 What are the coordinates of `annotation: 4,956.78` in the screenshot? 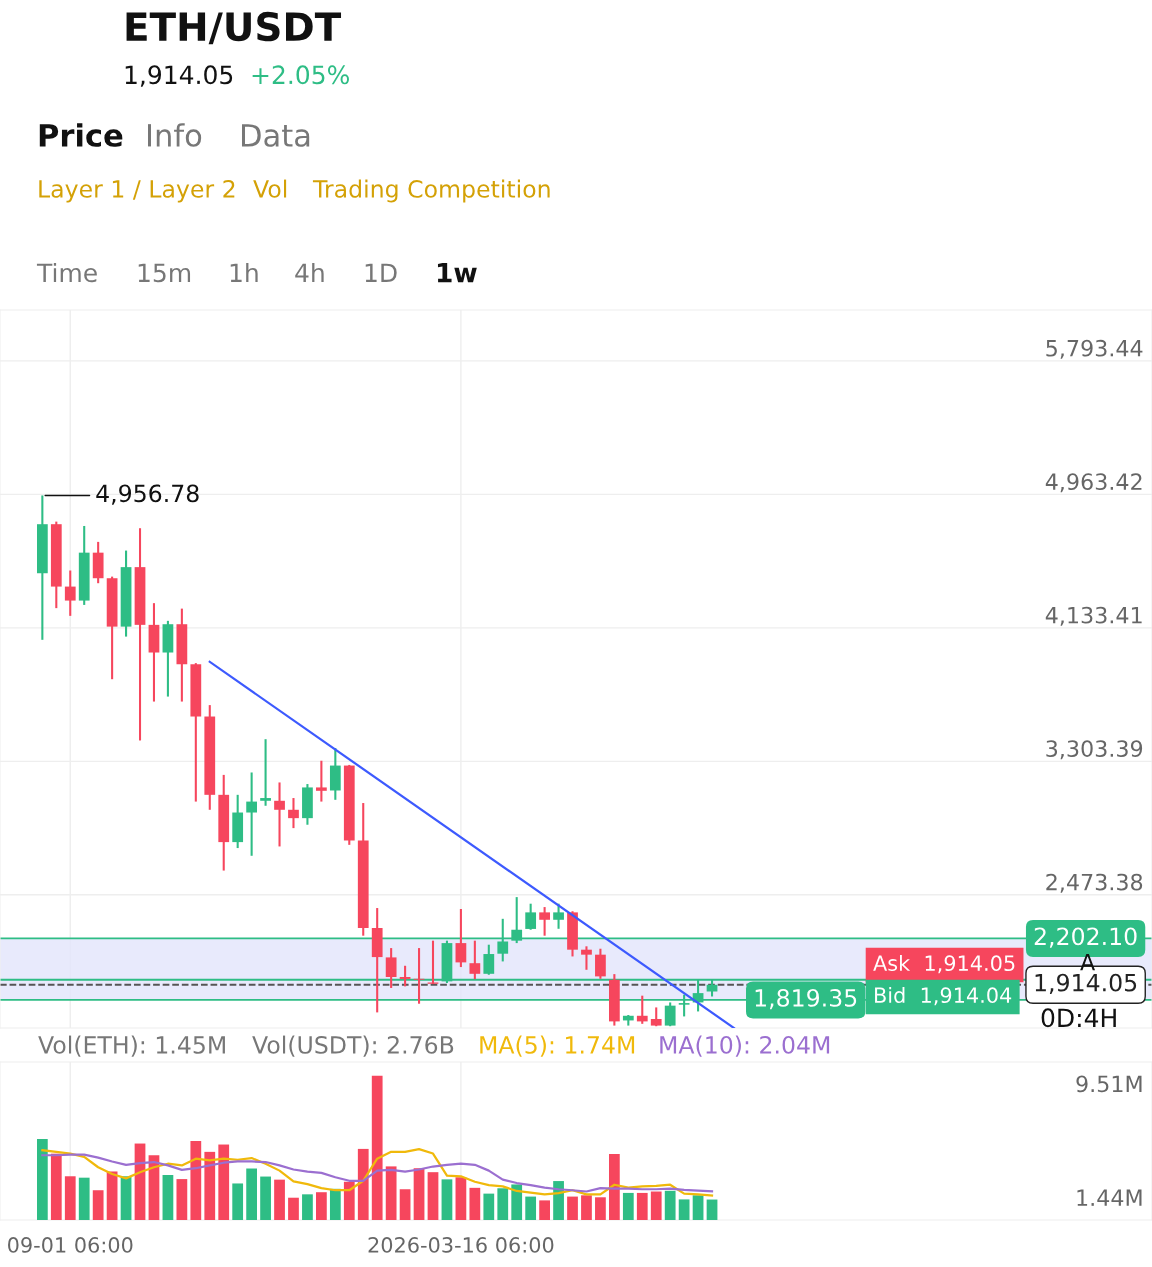 It's located at (147, 494).